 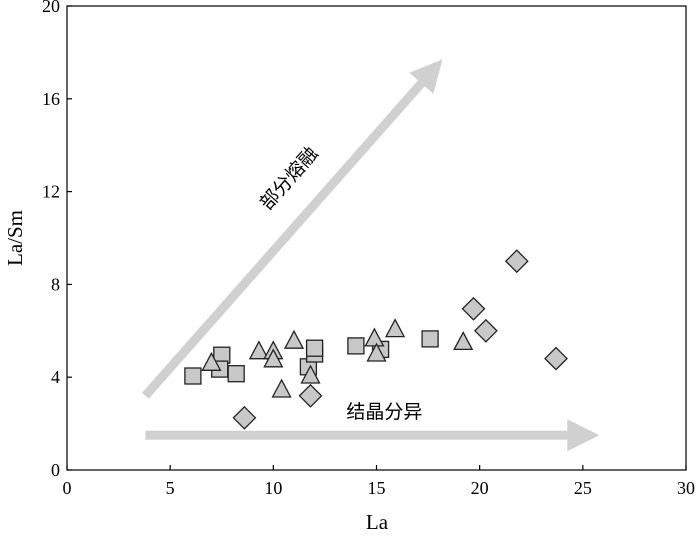 What do you see at coordinates (55, 284) in the screenshot?
I see `y-tick-label: 8` at bounding box center [55, 284].